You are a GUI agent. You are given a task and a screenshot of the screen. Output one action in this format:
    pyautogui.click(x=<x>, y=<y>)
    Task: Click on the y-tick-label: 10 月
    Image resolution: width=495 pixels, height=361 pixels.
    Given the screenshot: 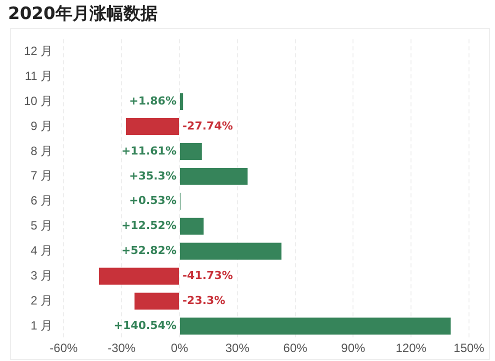 What is the action you would take?
    pyautogui.click(x=38, y=101)
    